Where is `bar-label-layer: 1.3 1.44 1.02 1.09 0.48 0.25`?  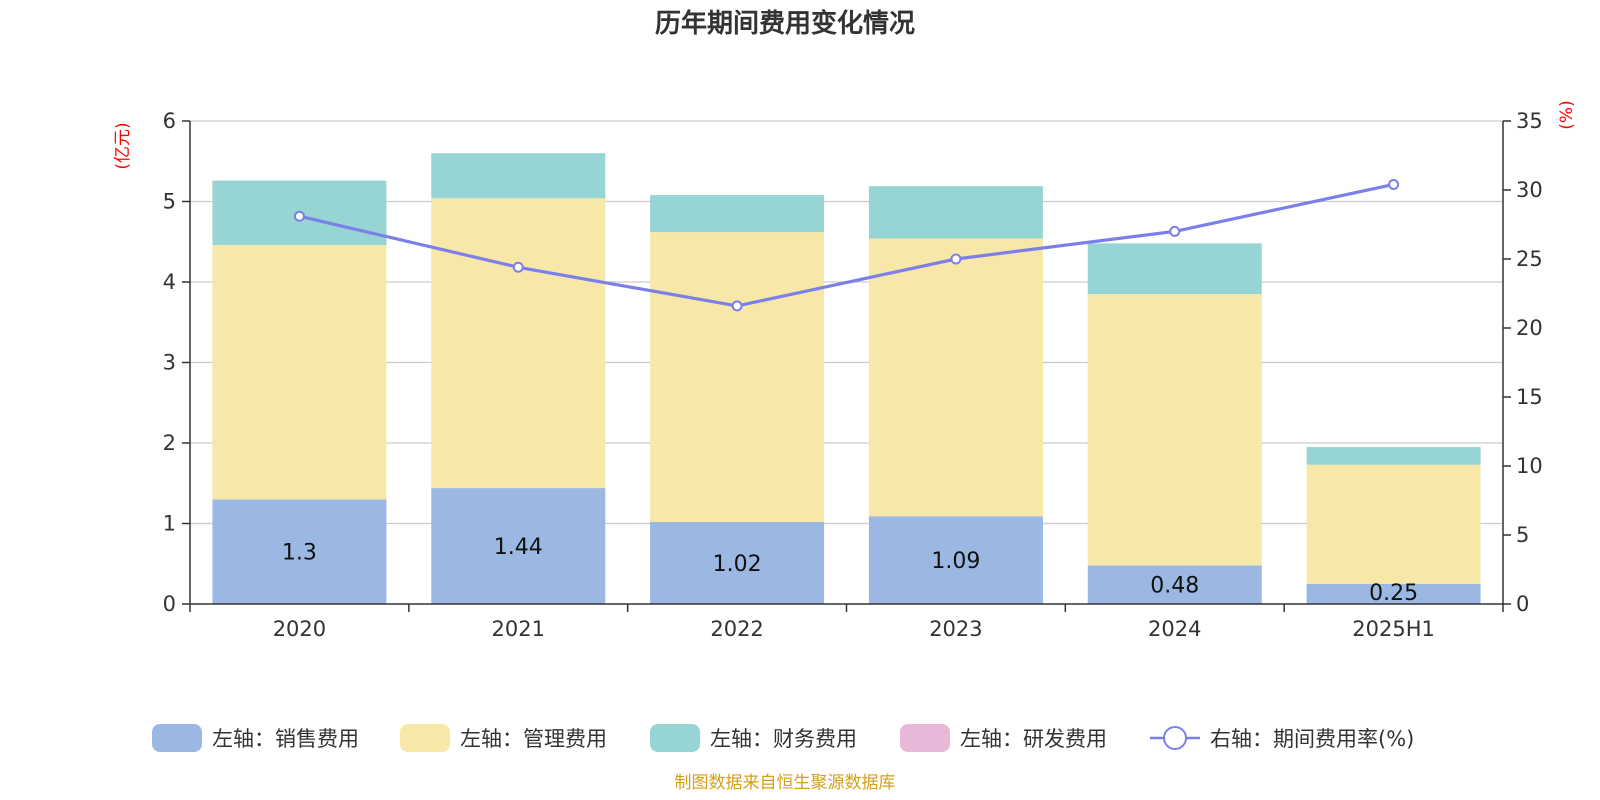
bar-label-layer: 1.3 1.44 1.02 1.09 0.48 0.25 is located at coordinates (850, 570).